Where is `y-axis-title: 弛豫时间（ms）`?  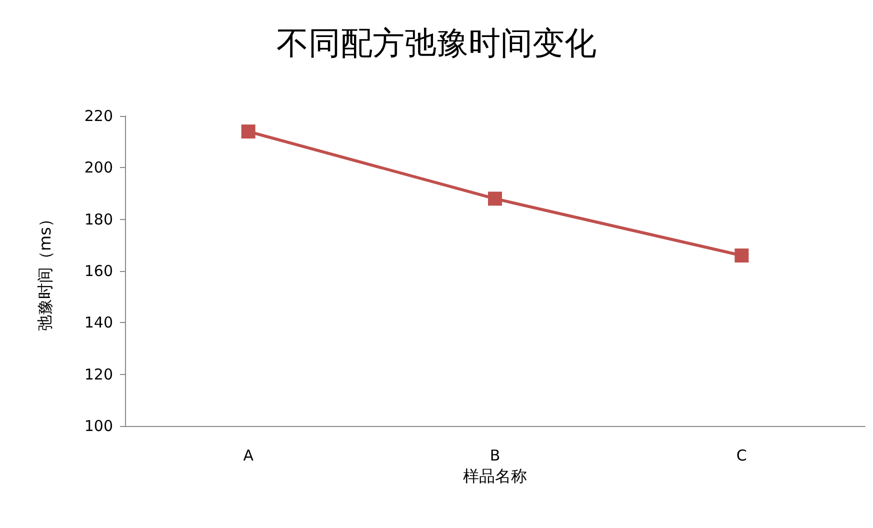 y-axis-title: 弛豫时间（ms） is located at coordinates (45, 271).